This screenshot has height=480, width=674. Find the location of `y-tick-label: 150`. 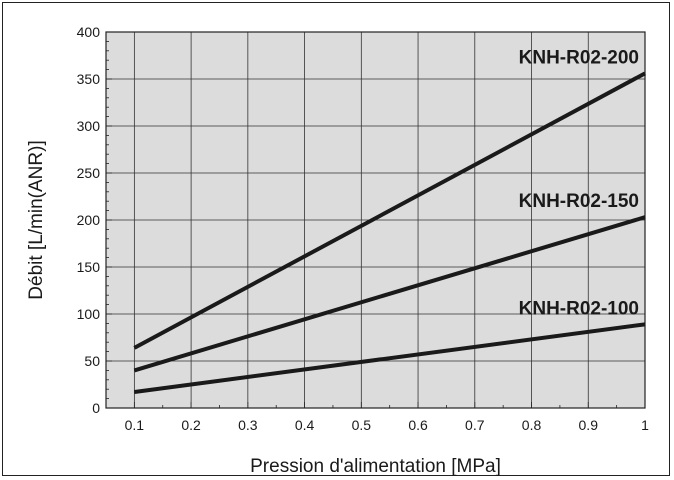

y-tick-label: 150 is located at coordinates (89, 267).